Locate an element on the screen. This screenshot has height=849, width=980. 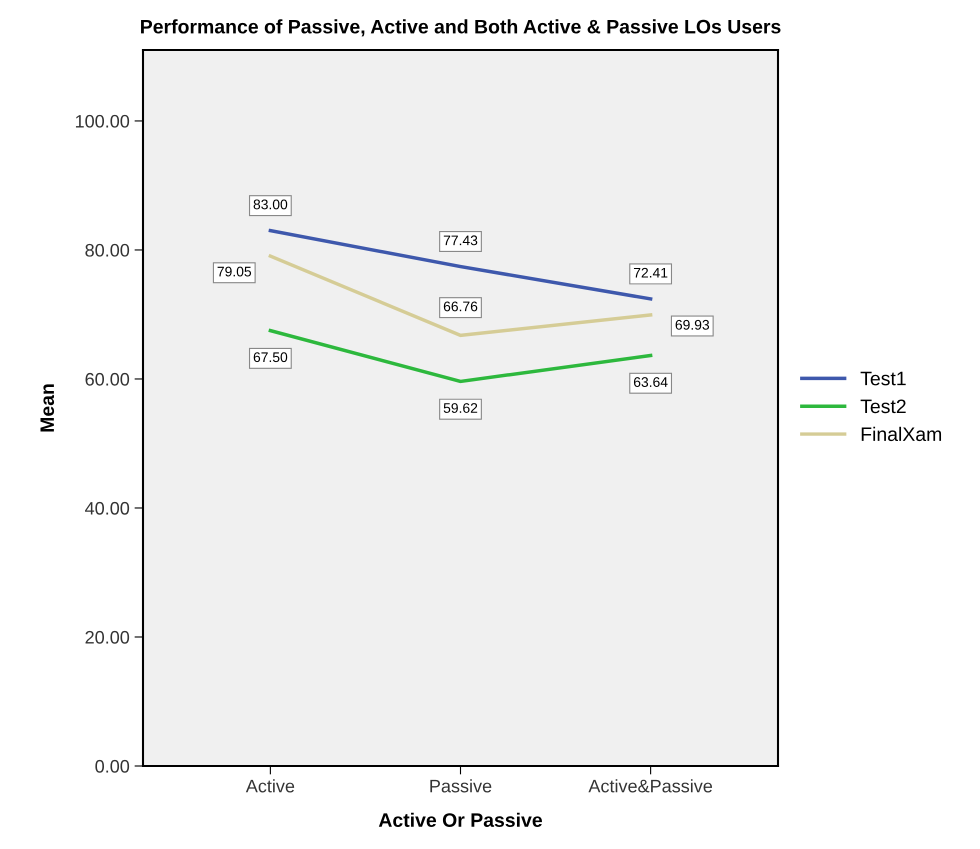
data-label: 66.76 is located at coordinates (461, 306).